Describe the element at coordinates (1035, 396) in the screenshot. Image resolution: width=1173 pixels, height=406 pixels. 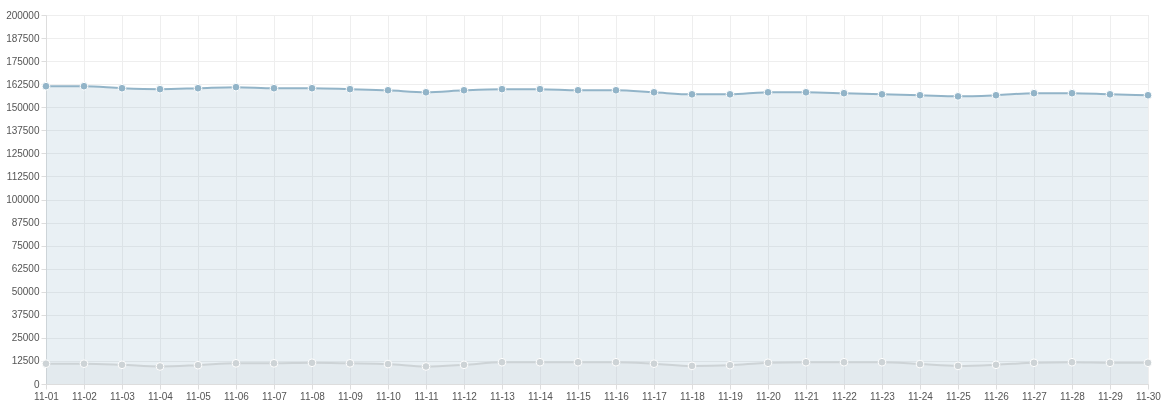
I see `x-tick-label: 11-27` at that location.